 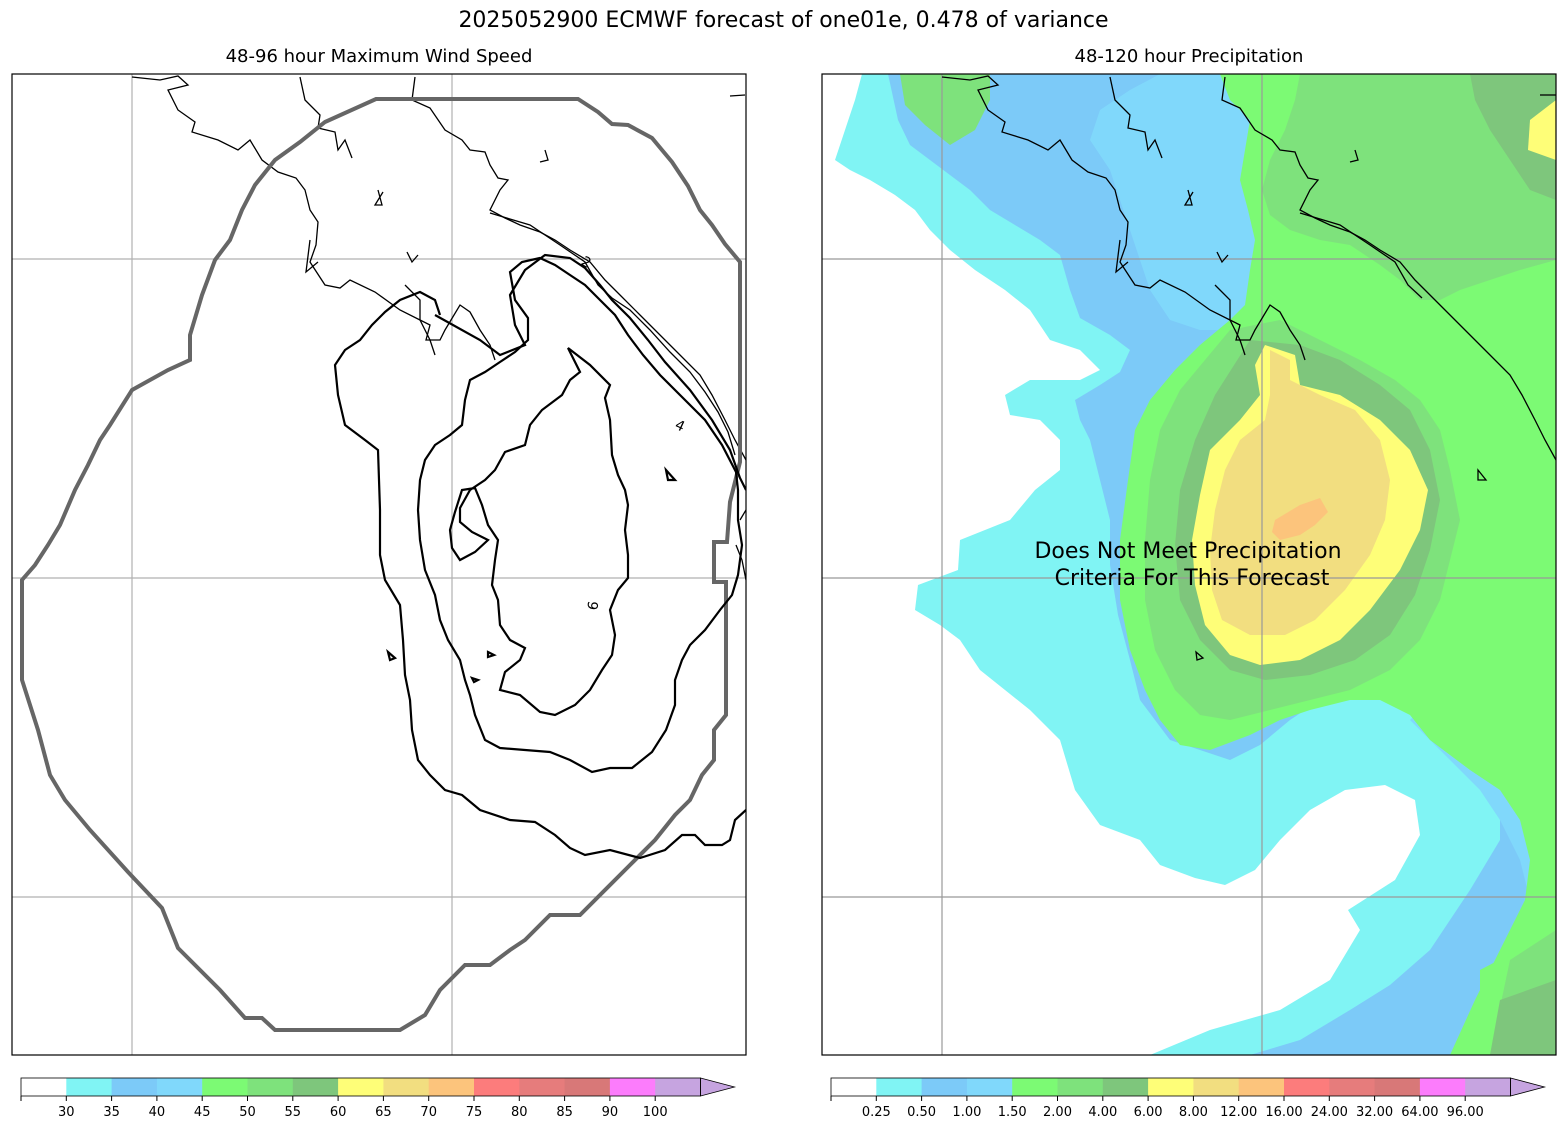 What do you see at coordinates (564, 1112) in the screenshot?
I see `wind-colorbar-tick-label: 85` at bounding box center [564, 1112].